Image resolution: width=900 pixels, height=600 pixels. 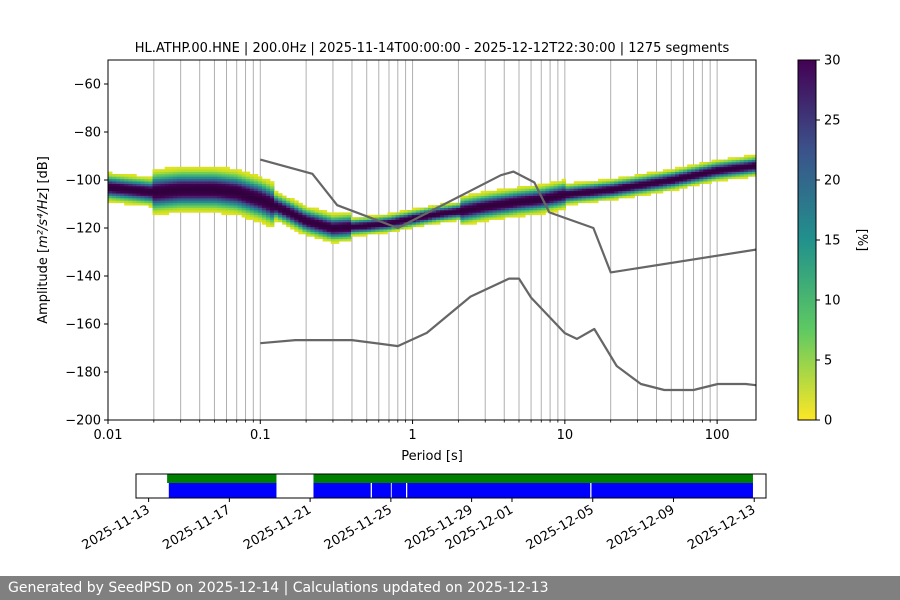 What do you see at coordinates (560, 527) in the screenshot?
I see `timeline-tick-label: 2025-12-05` at bounding box center [560, 527].